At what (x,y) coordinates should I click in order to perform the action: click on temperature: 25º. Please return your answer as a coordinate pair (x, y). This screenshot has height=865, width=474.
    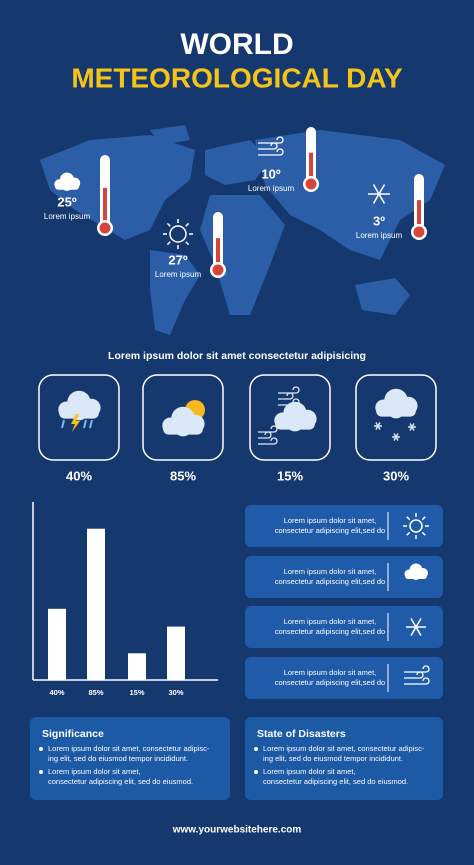
    Looking at the image, I should click on (66, 201).